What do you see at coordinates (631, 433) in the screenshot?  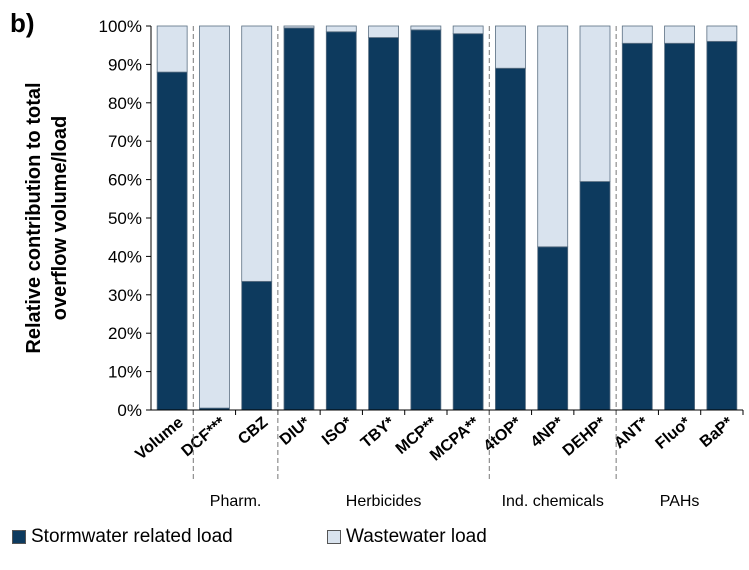 I see `x-tick-label: ANT*` at bounding box center [631, 433].